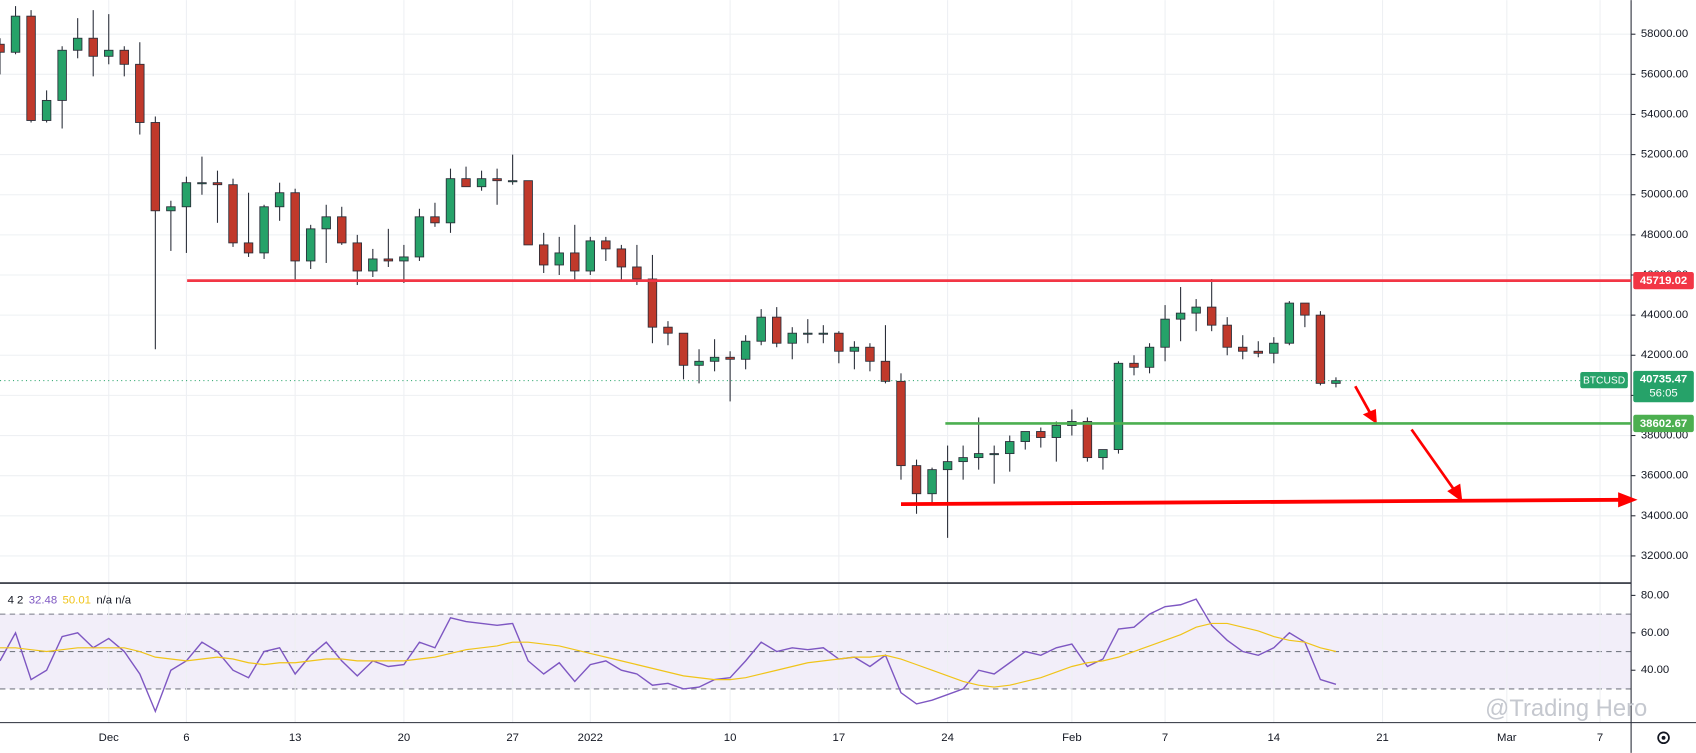 The image size is (1696, 753). Describe the element at coordinates (512, 738) in the screenshot. I see `x-tick-label: 27` at that location.